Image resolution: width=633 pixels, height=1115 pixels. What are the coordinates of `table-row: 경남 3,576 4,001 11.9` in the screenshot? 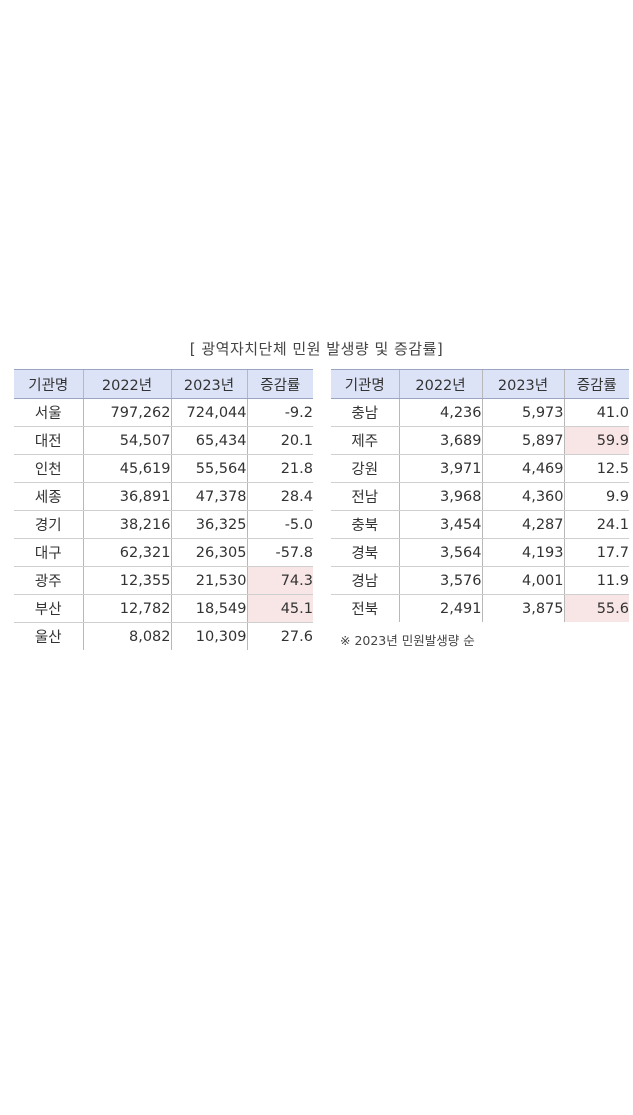 It's located at (480, 580).